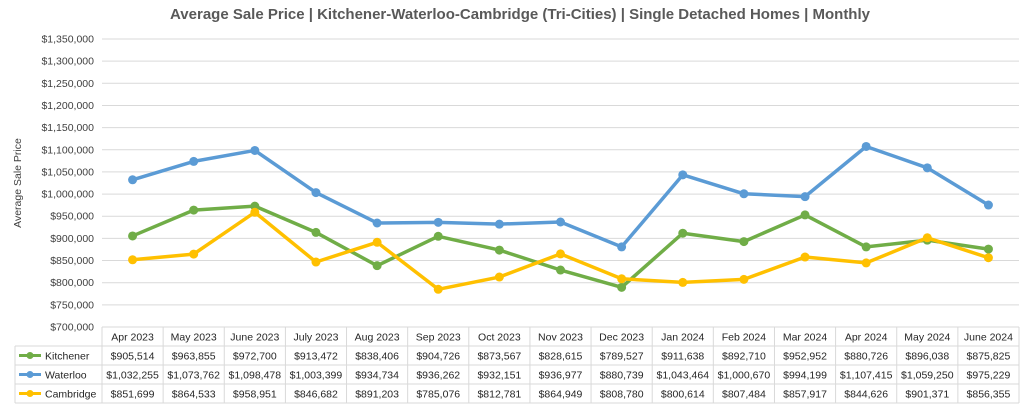 This screenshot has width=1024, height=404. What do you see at coordinates (315, 338) in the screenshot?
I see `x-tick-label: July 2023` at bounding box center [315, 338].